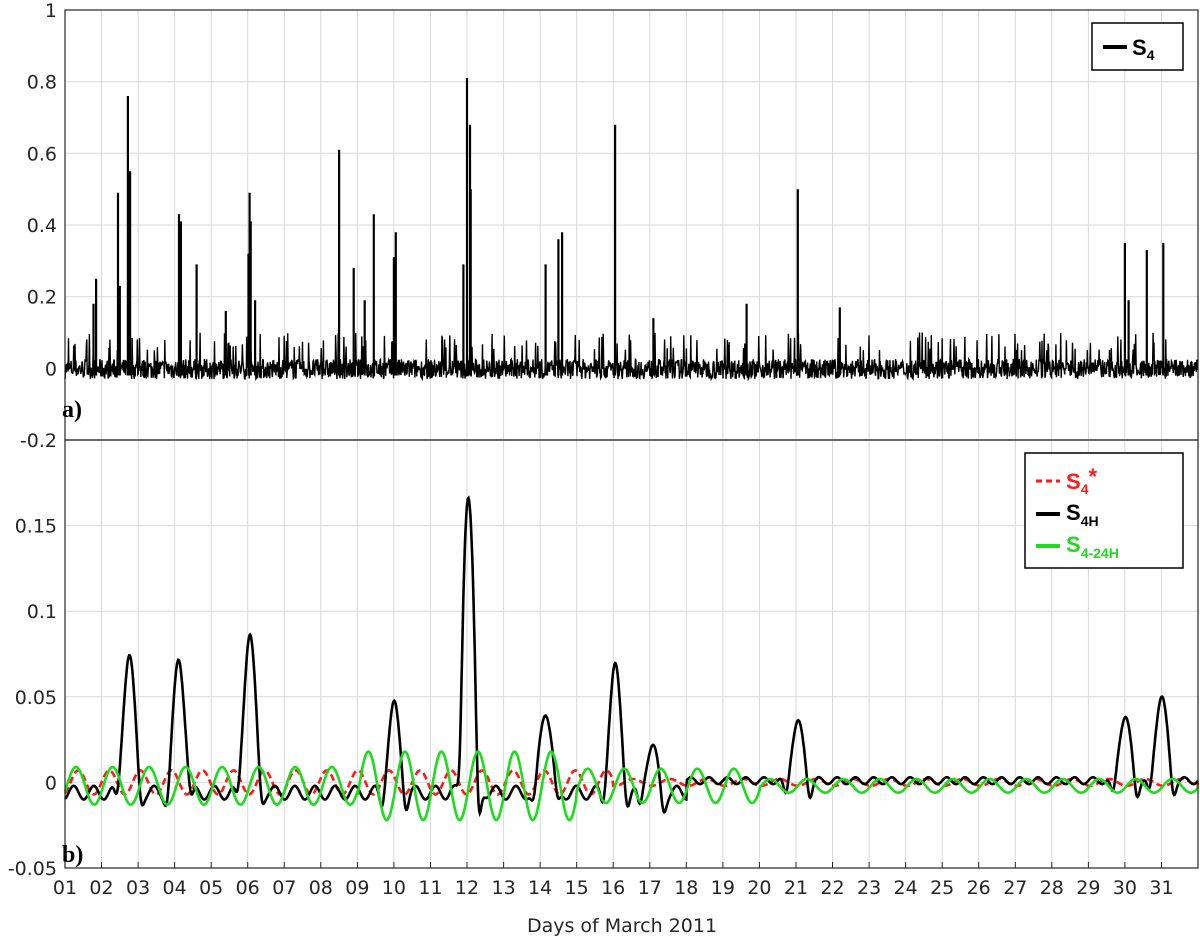 The image size is (1200, 942). Describe the element at coordinates (1125, 888) in the screenshot. I see `x-tick-label: 30` at that location.